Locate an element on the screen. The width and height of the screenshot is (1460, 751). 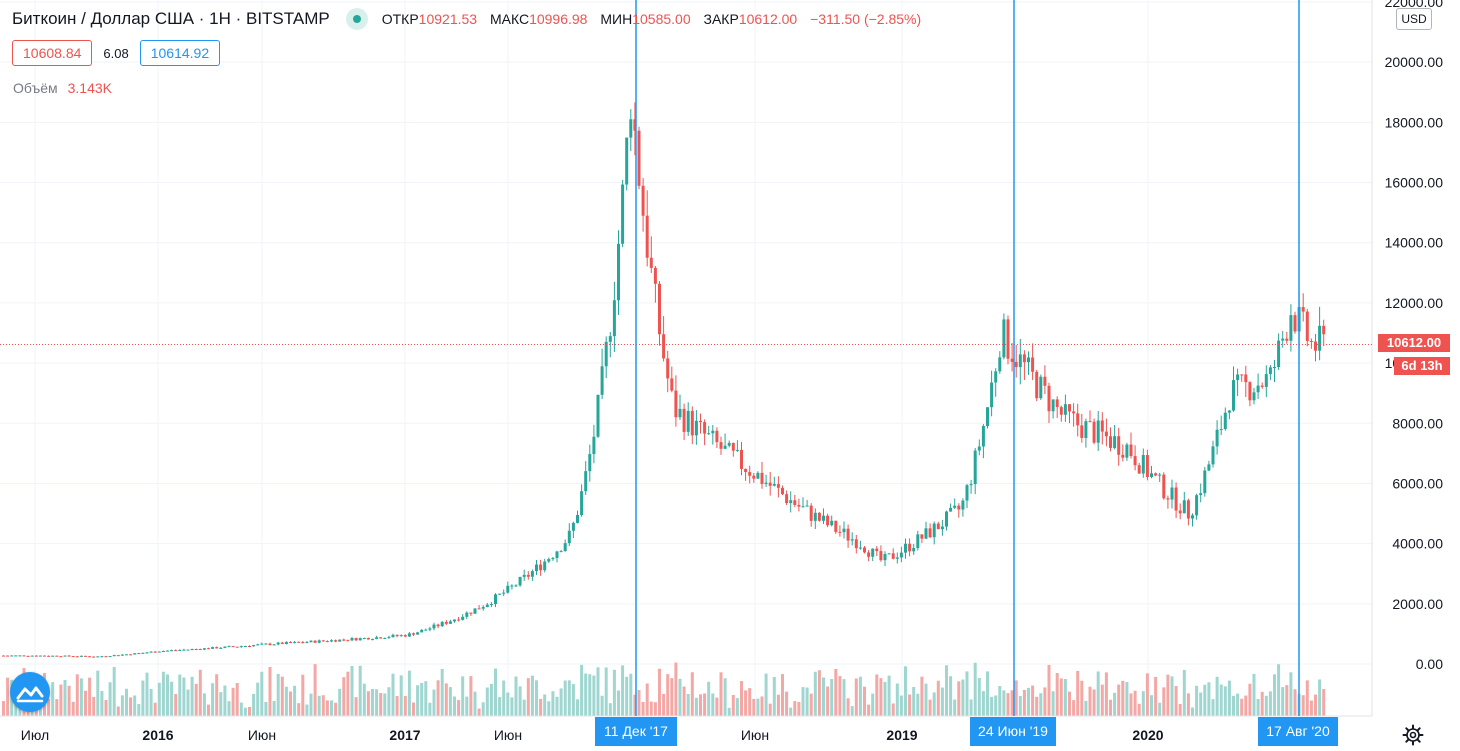
bar-countdown-label: 6d 13h is located at coordinates (1422, 366).